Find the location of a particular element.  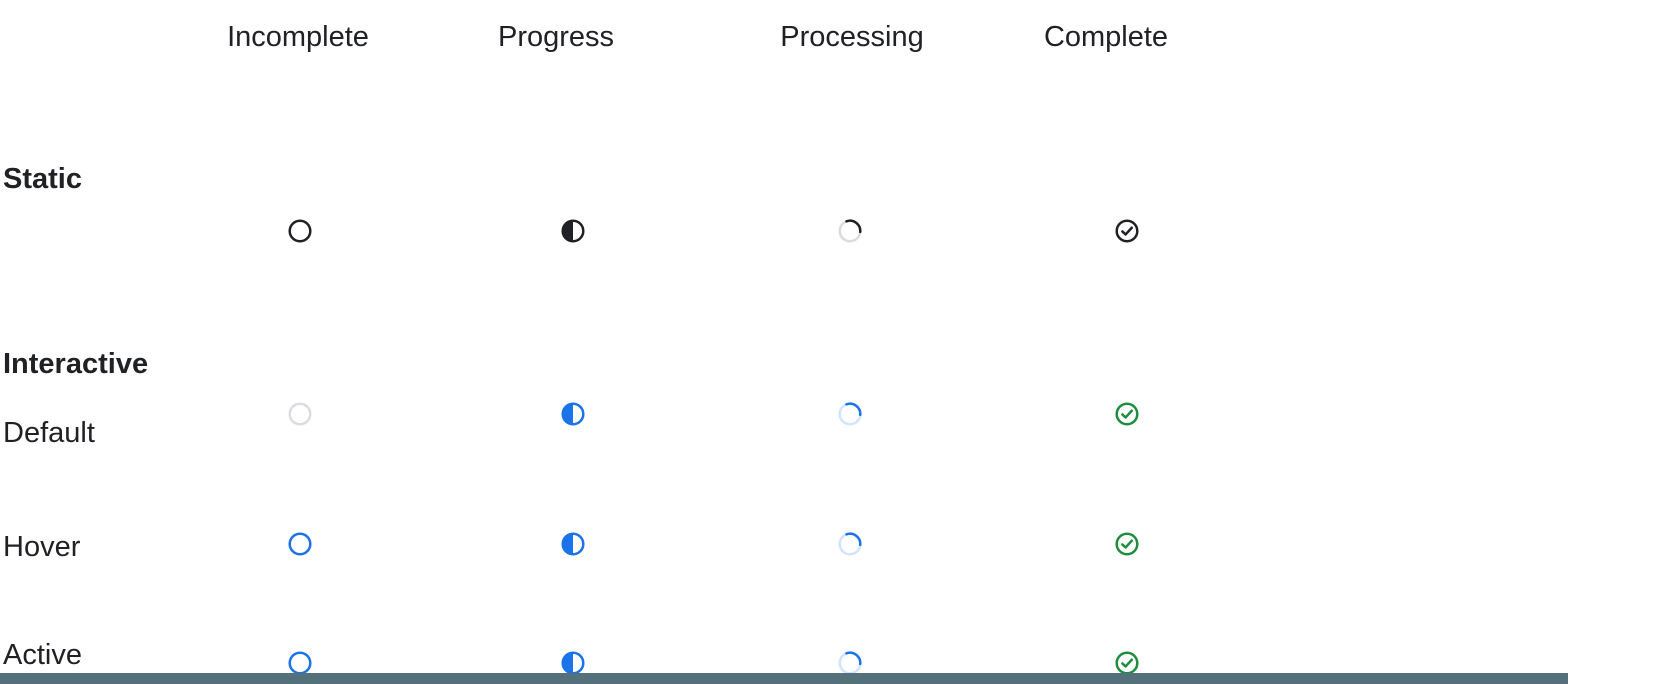

column-header-processing: Processing is located at coordinates (852, 37).